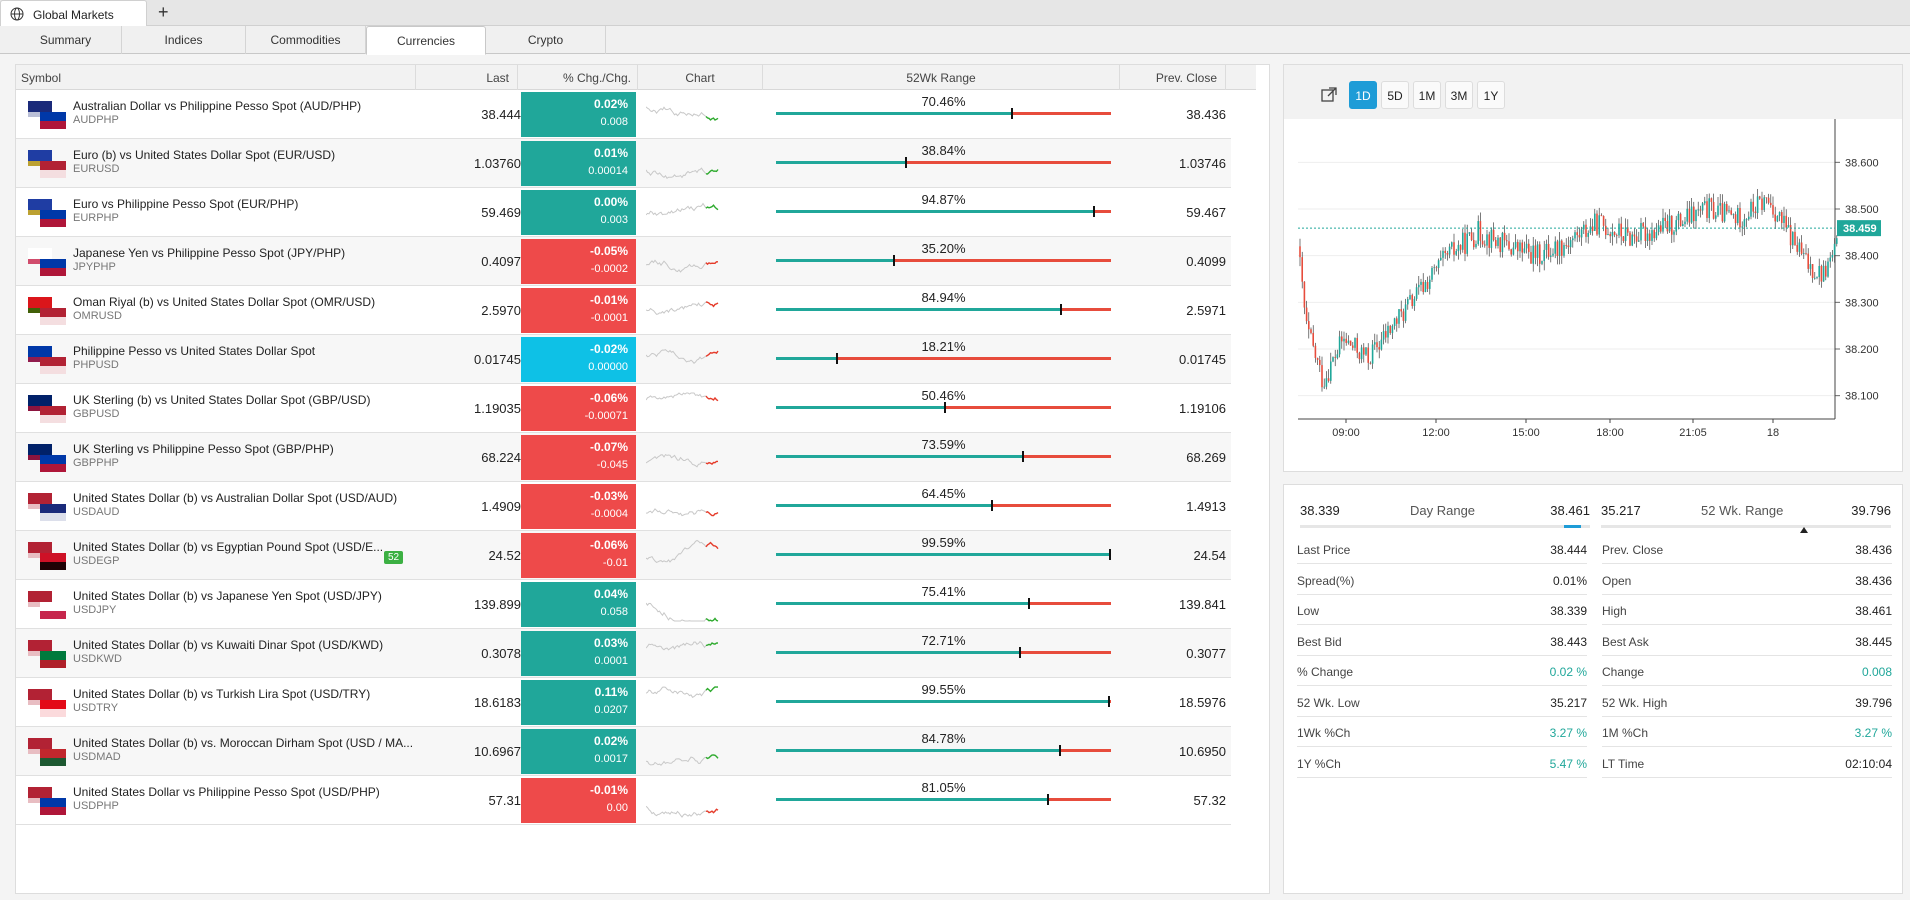  What do you see at coordinates (66, 40) in the screenshot?
I see `tab-summary: Summary` at bounding box center [66, 40].